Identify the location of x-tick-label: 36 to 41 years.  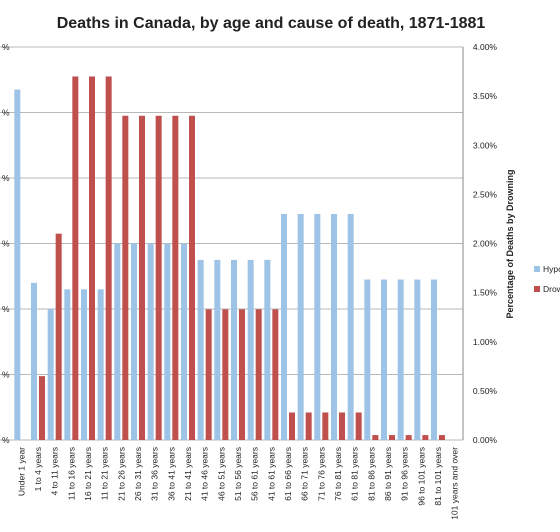
(171, 474).